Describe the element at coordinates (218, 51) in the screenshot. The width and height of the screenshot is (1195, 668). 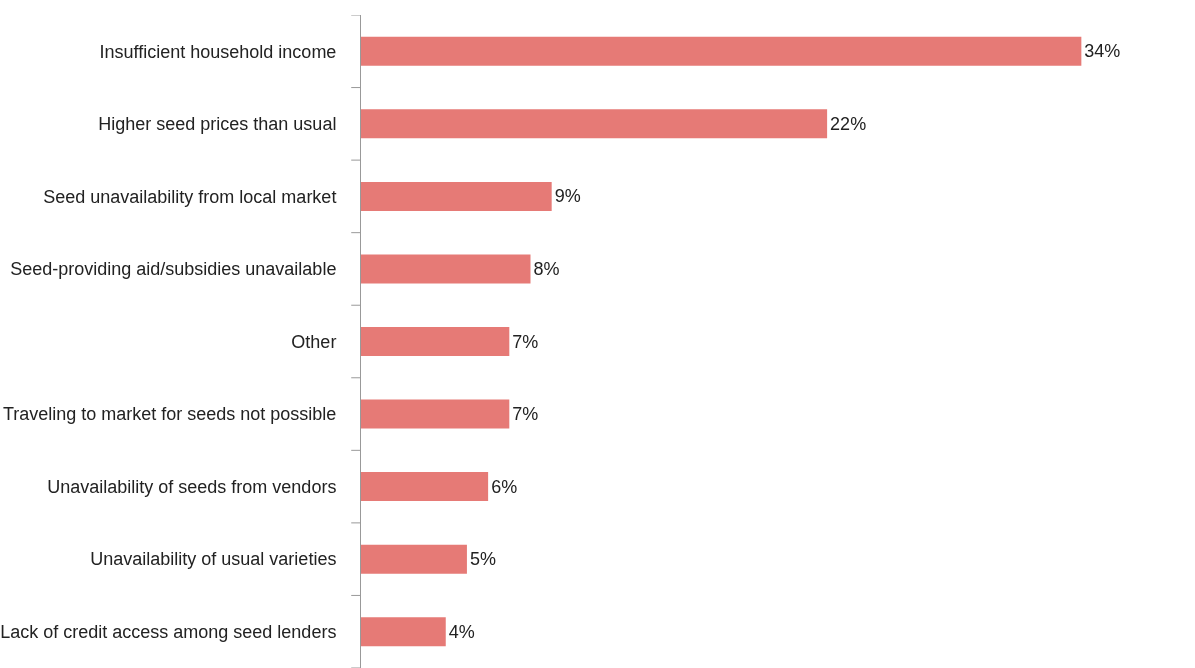
I see `y-tick-label: Insufficient household income` at that location.